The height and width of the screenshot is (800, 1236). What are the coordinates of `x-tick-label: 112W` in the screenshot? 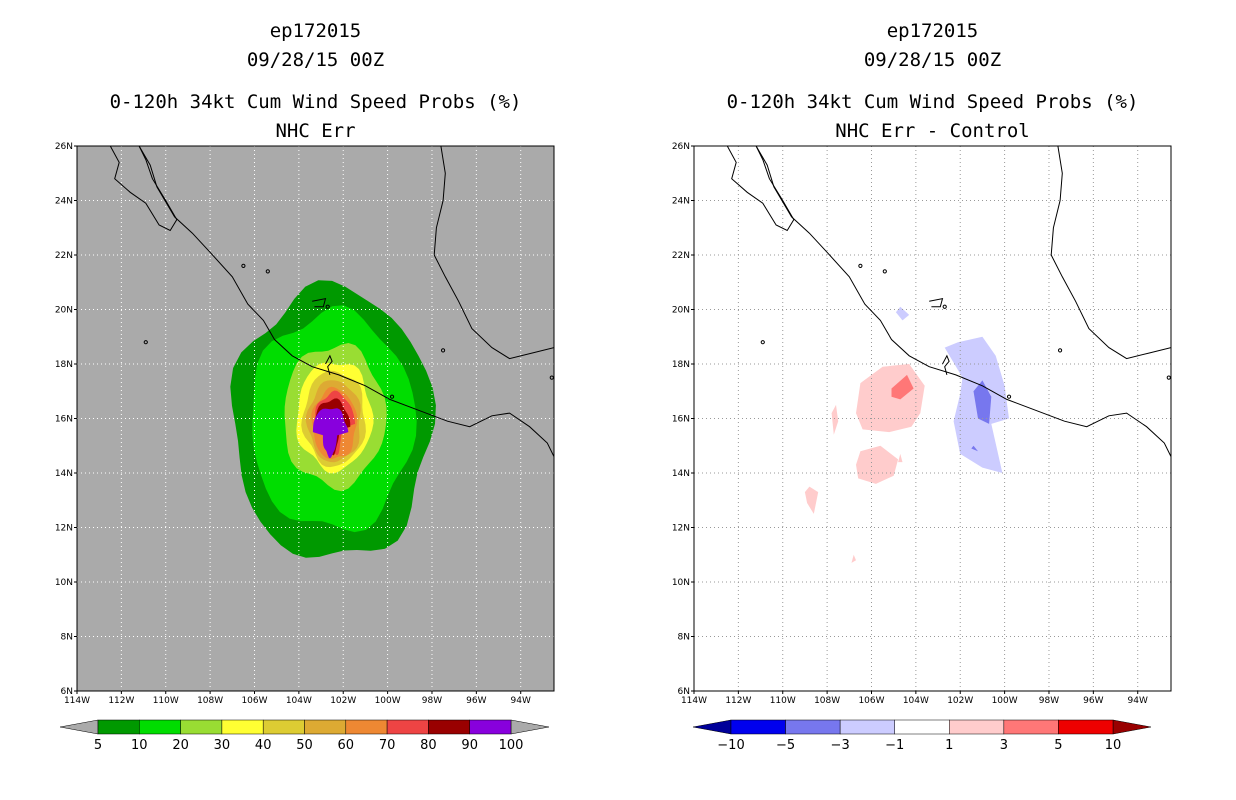 It's located at (738, 701).